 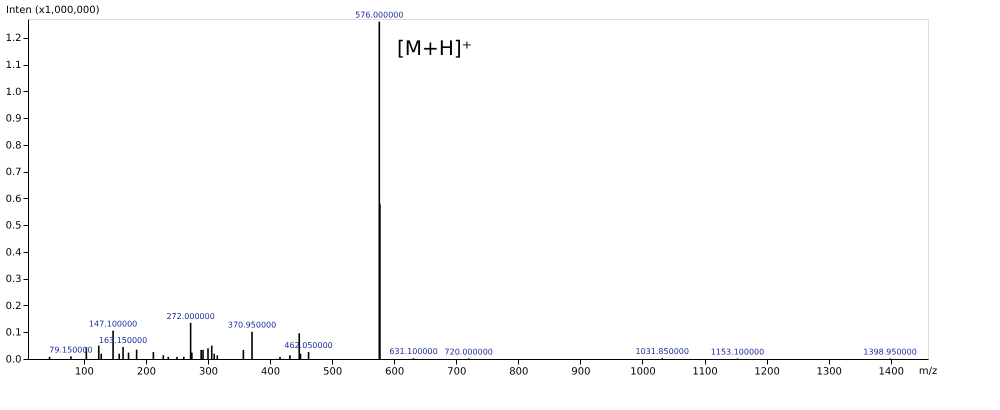 I want to click on y-tick-label: 0.6, so click(x=14, y=199).